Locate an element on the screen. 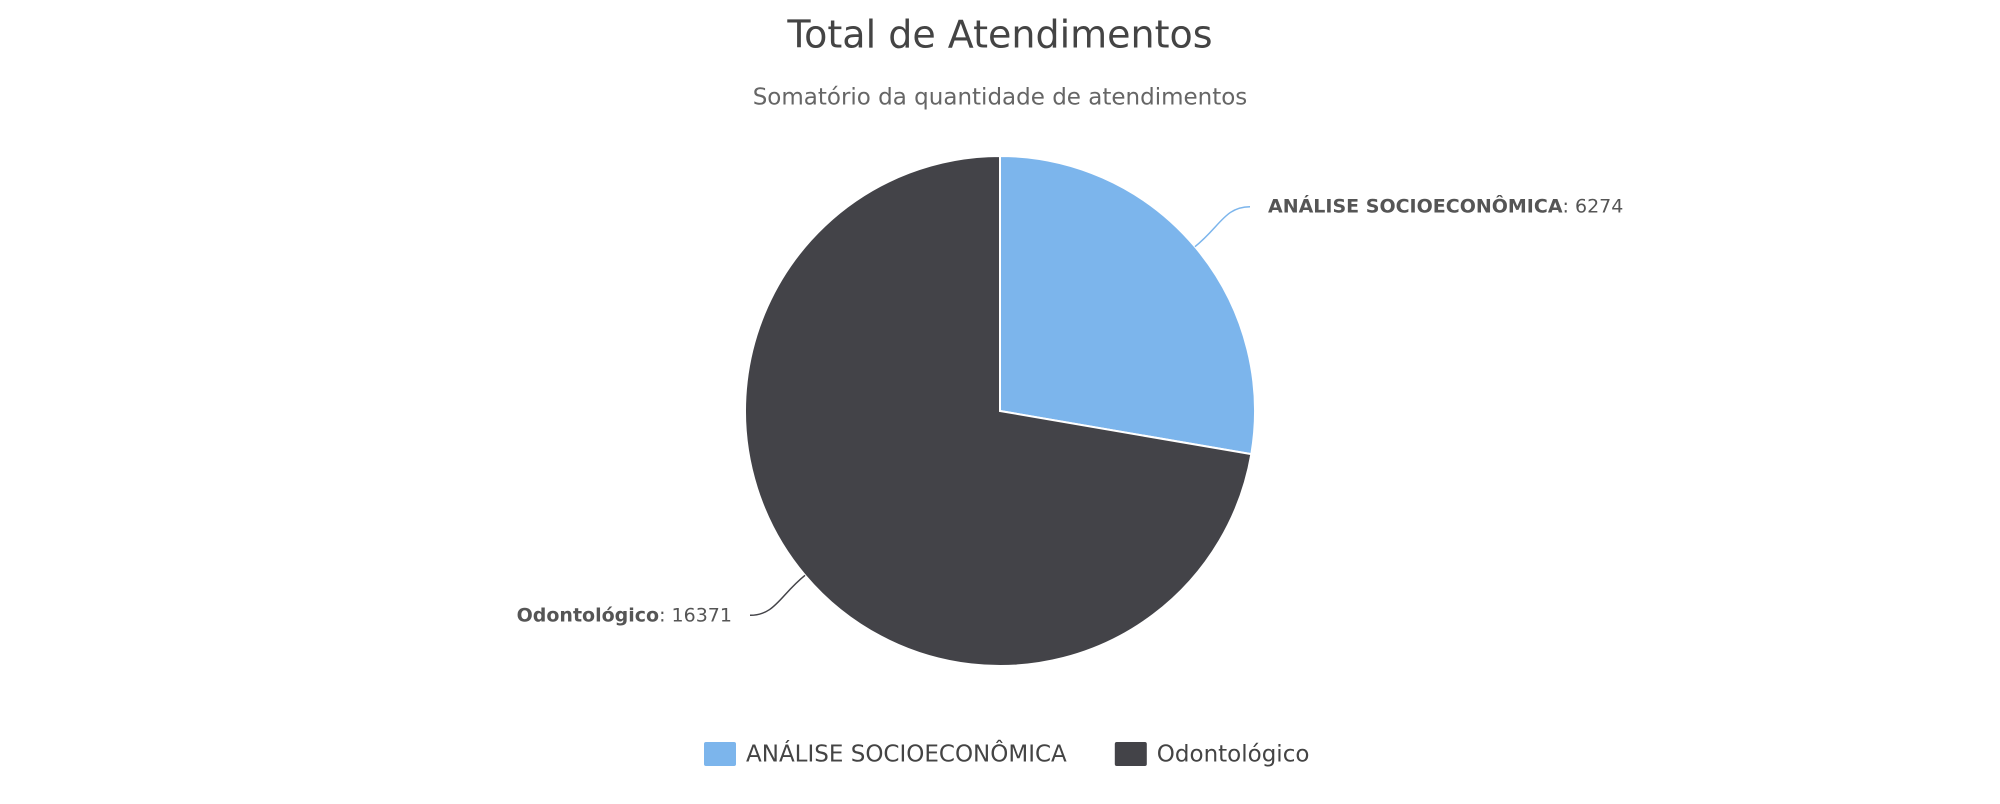 Image resolution: width=2000 pixels, height=804 pixels. data-label-value: 16371 is located at coordinates (702, 615).